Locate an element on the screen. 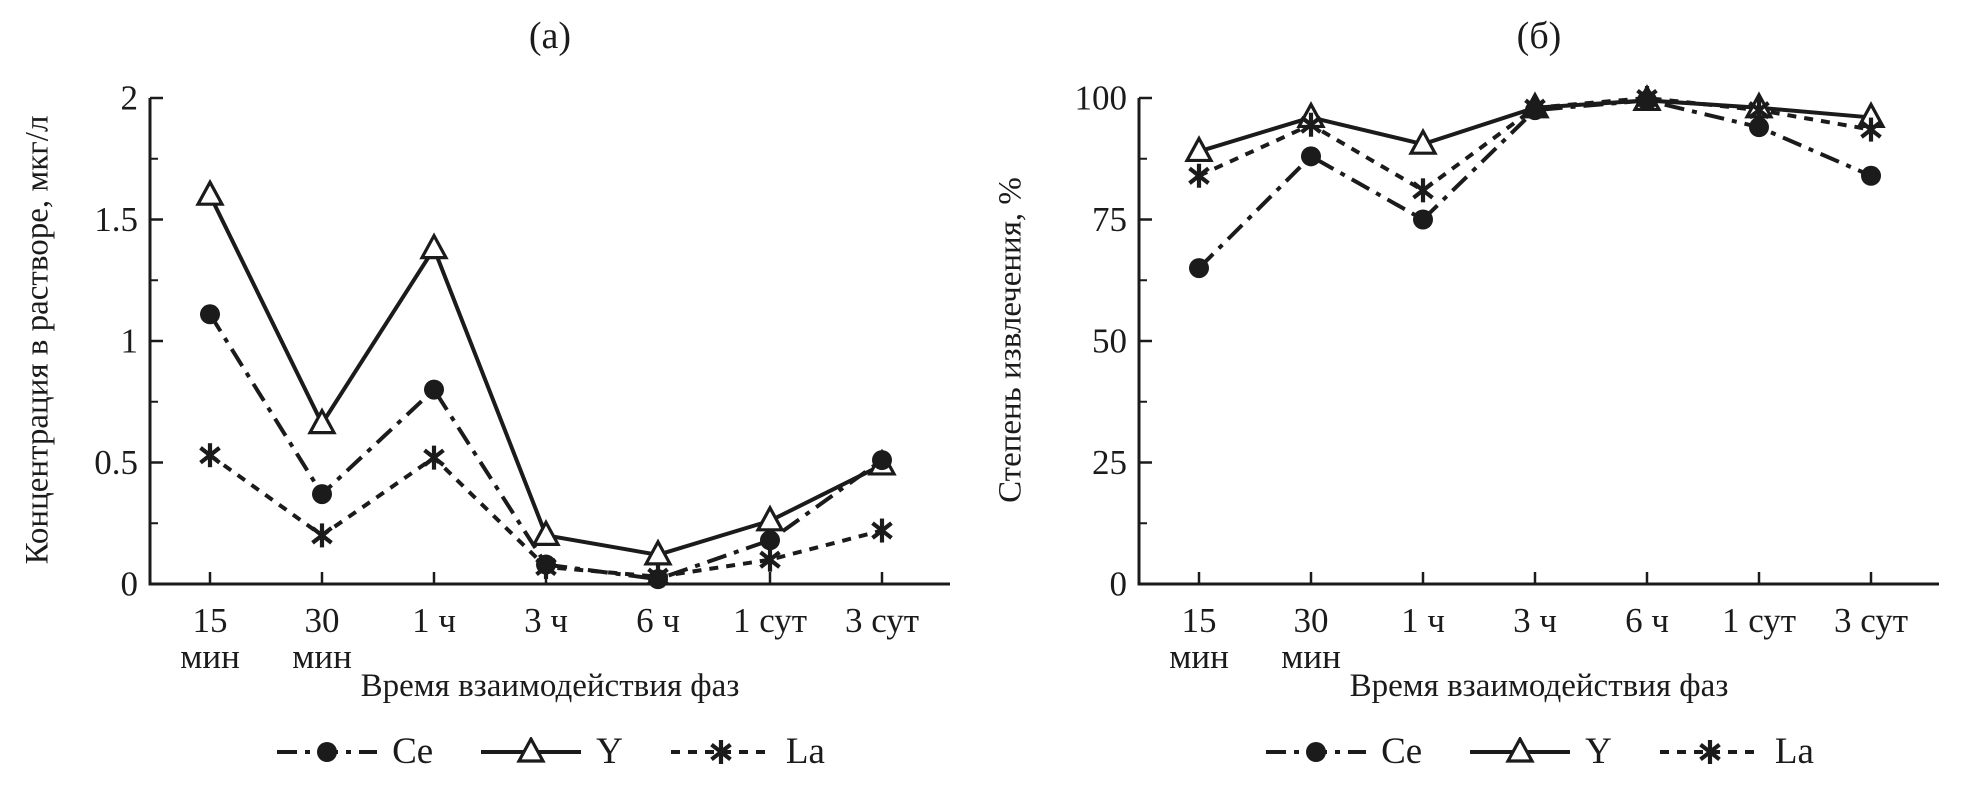 The image size is (1978, 793). y-tick-label: 2 is located at coordinates (130, 98).